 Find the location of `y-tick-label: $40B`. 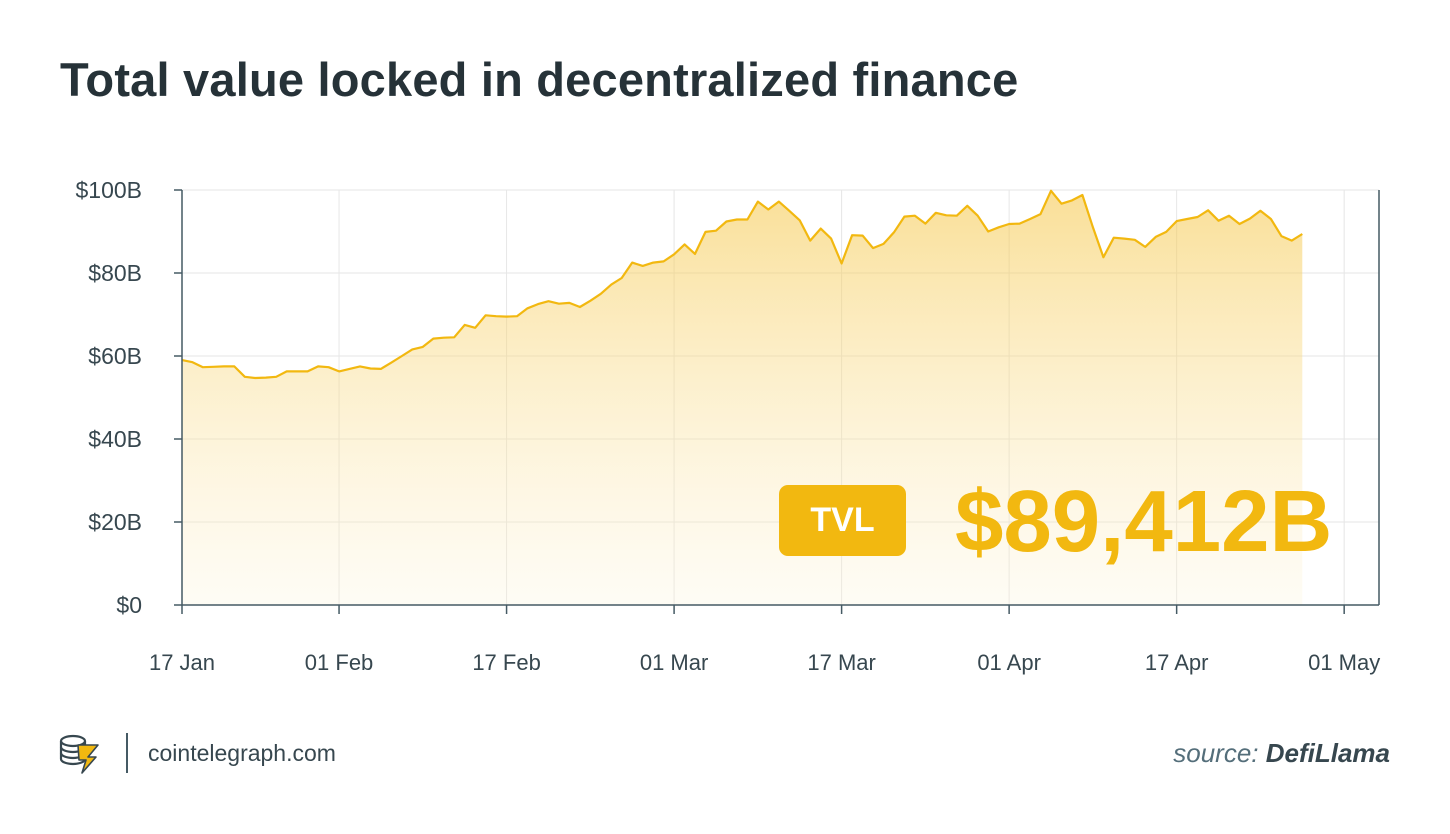

y-tick-label: $40B is located at coordinates (115, 439).